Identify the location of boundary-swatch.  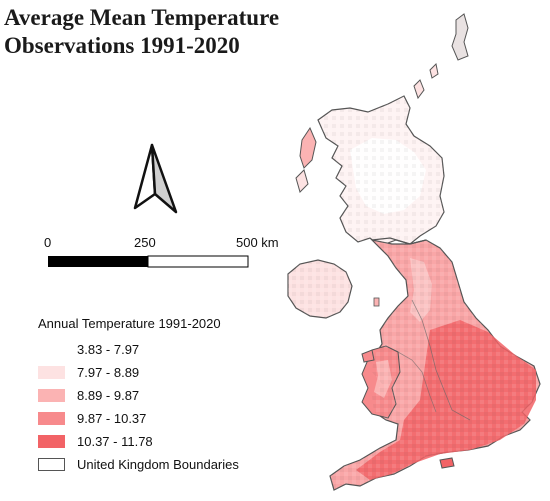
(51, 464).